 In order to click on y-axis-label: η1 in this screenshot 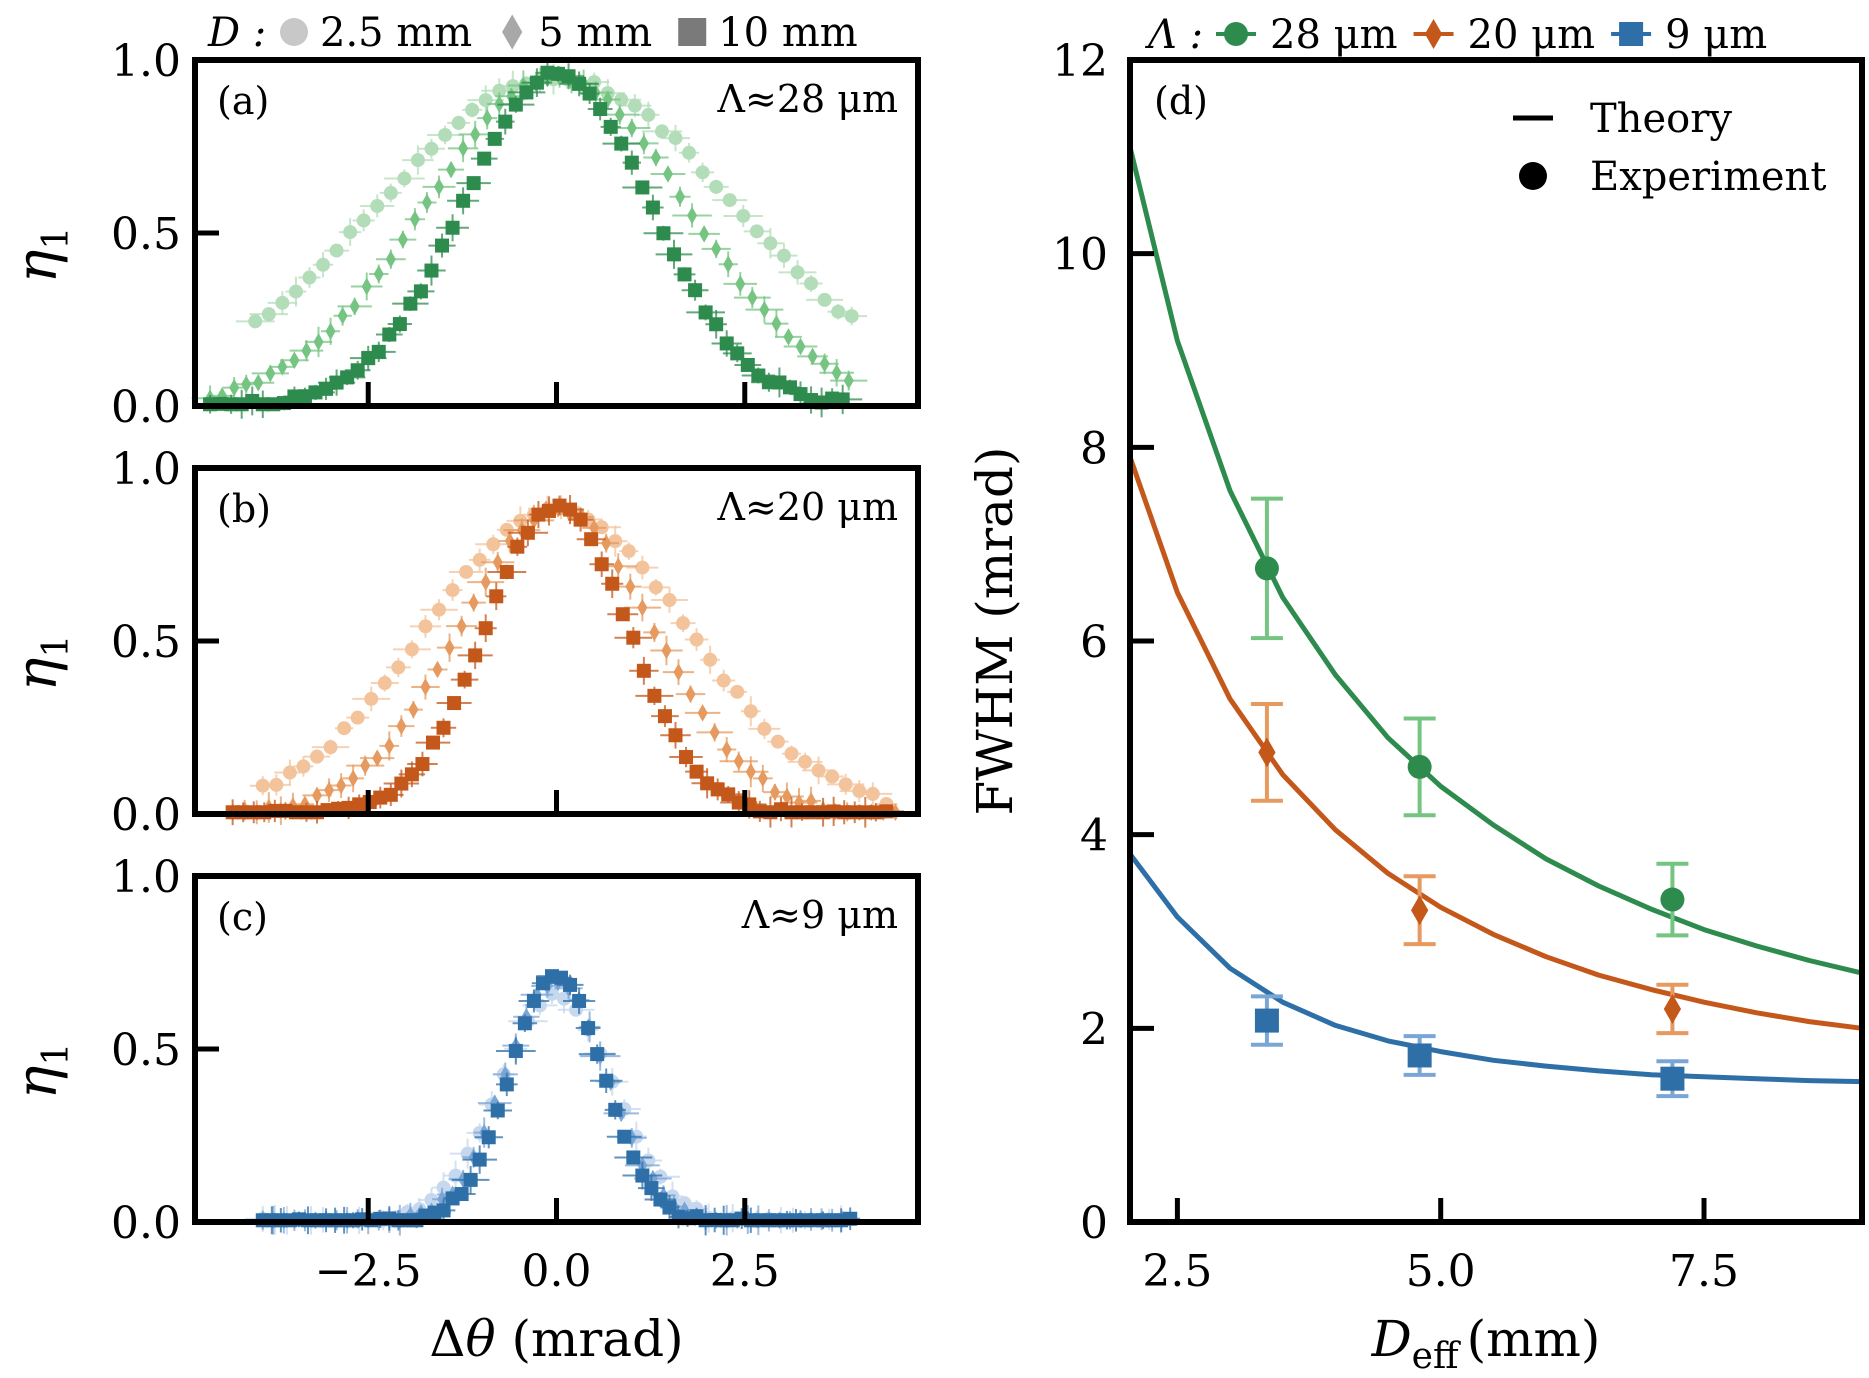, I will do `click(41, 255)`.